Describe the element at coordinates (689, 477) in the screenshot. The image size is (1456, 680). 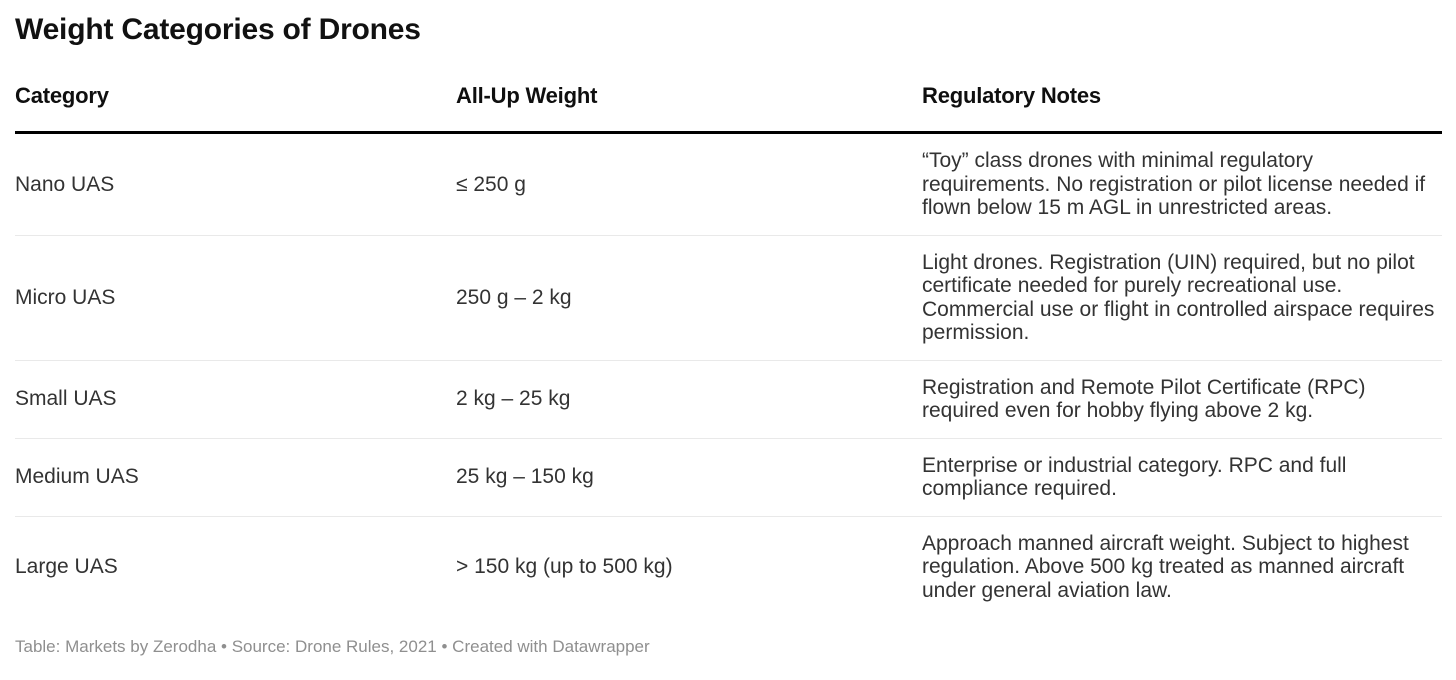
I see `cell-weight: 25 kg – 150 kg` at that location.